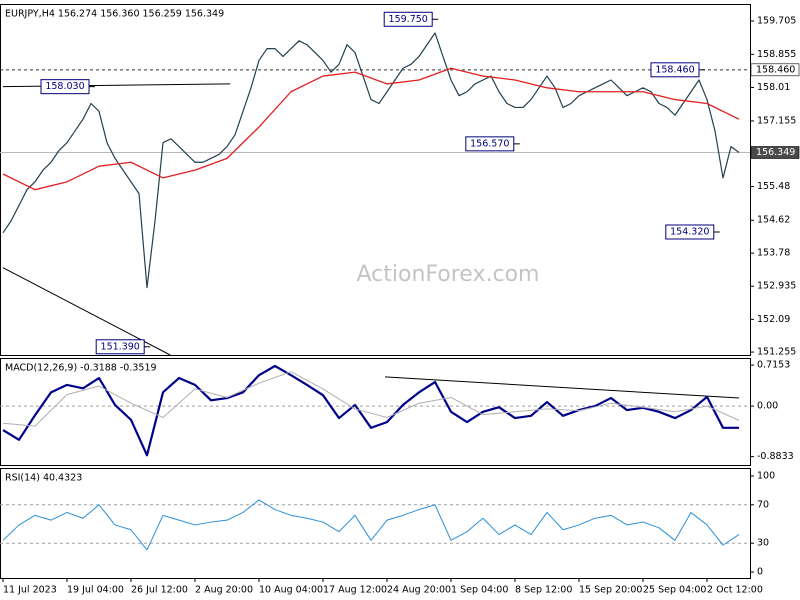  I want to click on annotation-label: 158.030, so click(64, 86).